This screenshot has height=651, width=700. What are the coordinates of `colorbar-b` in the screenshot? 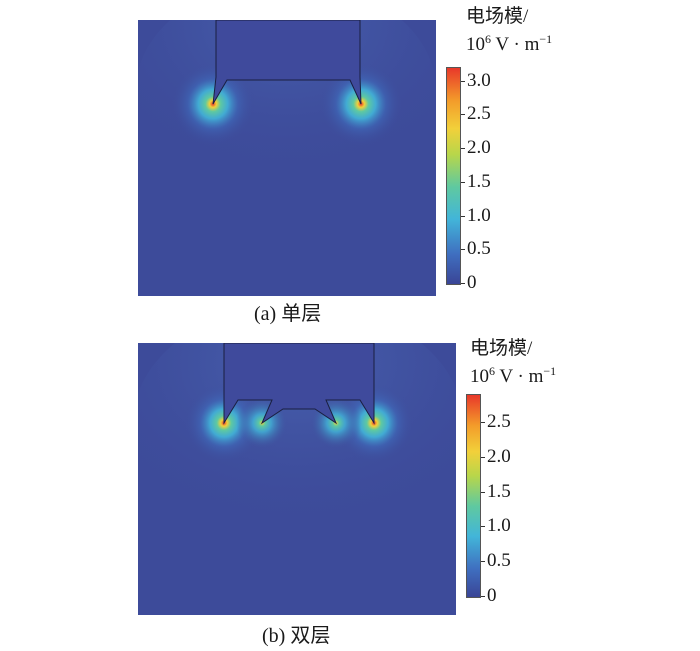 It's located at (473, 496).